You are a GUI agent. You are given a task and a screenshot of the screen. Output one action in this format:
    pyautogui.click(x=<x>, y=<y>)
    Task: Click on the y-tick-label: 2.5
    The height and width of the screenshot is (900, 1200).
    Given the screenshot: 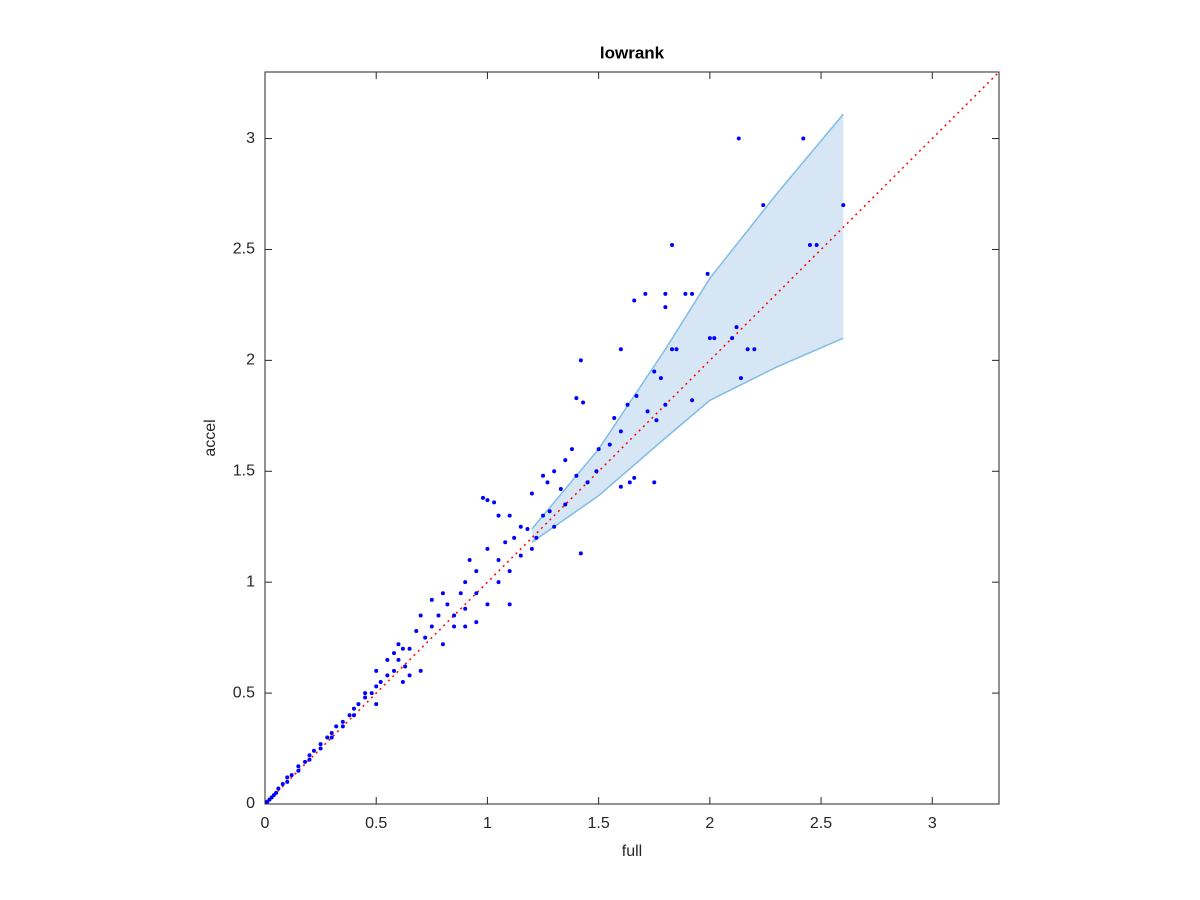 What is the action you would take?
    pyautogui.click(x=244, y=249)
    